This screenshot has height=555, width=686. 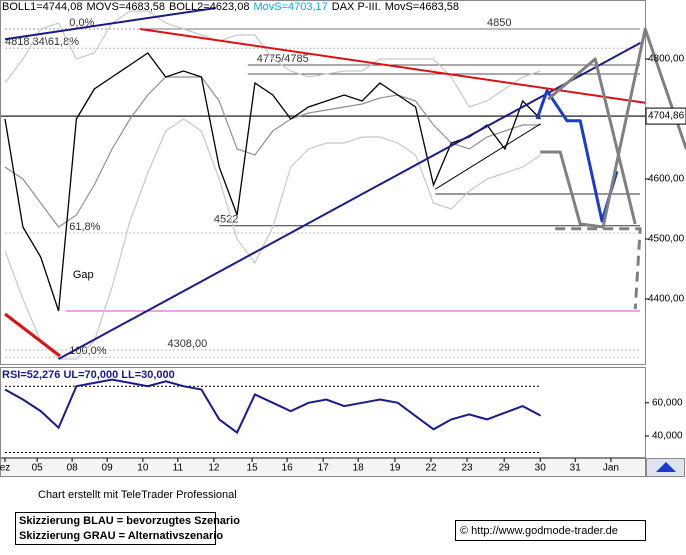 I want to click on x-tick-label: 18, so click(x=359, y=468).